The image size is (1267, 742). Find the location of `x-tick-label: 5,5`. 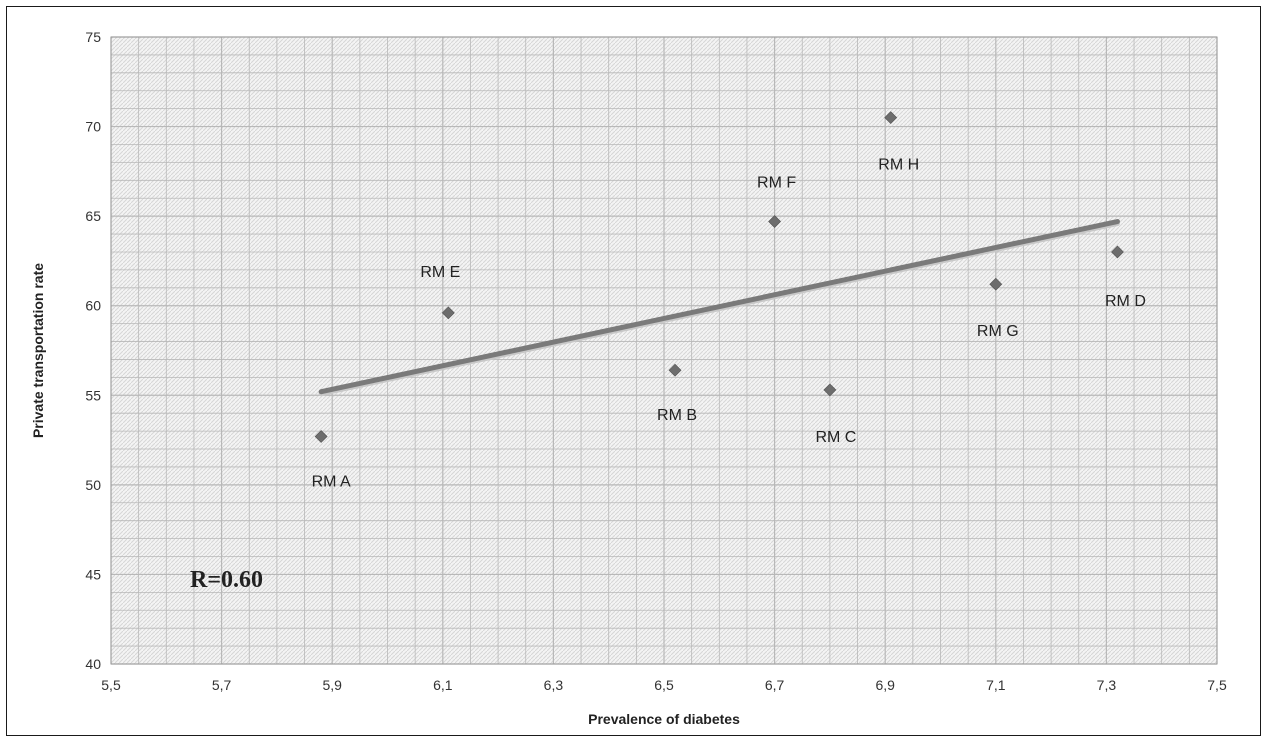

x-tick-label: 5,5 is located at coordinates (111, 685).